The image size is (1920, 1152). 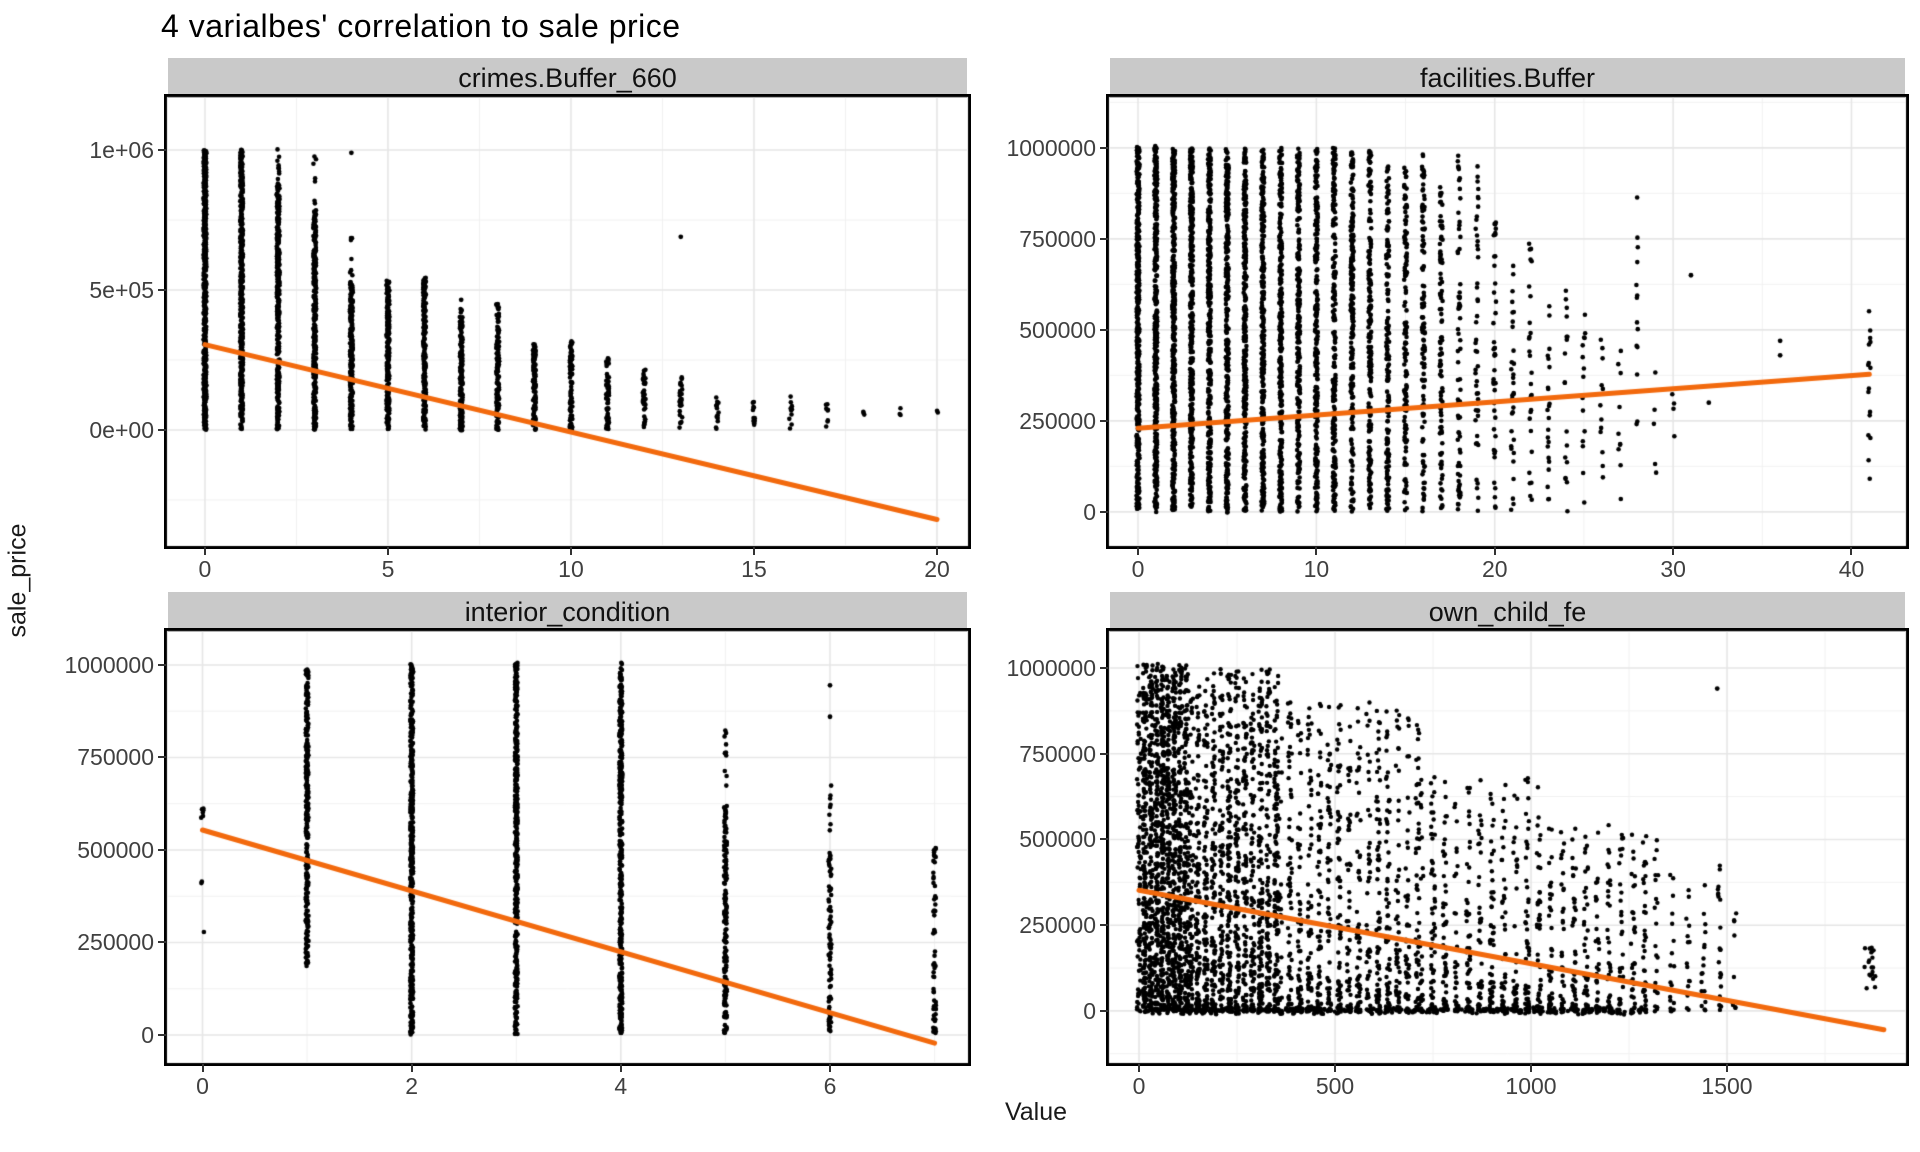 What do you see at coordinates (754, 569) in the screenshot?
I see `x-tick-label: 15` at bounding box center [754, 569].